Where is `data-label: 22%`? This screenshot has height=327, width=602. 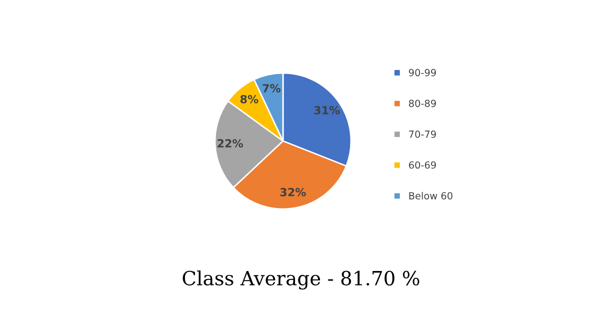 data-label: 22% is located at coordinates (231, 143).